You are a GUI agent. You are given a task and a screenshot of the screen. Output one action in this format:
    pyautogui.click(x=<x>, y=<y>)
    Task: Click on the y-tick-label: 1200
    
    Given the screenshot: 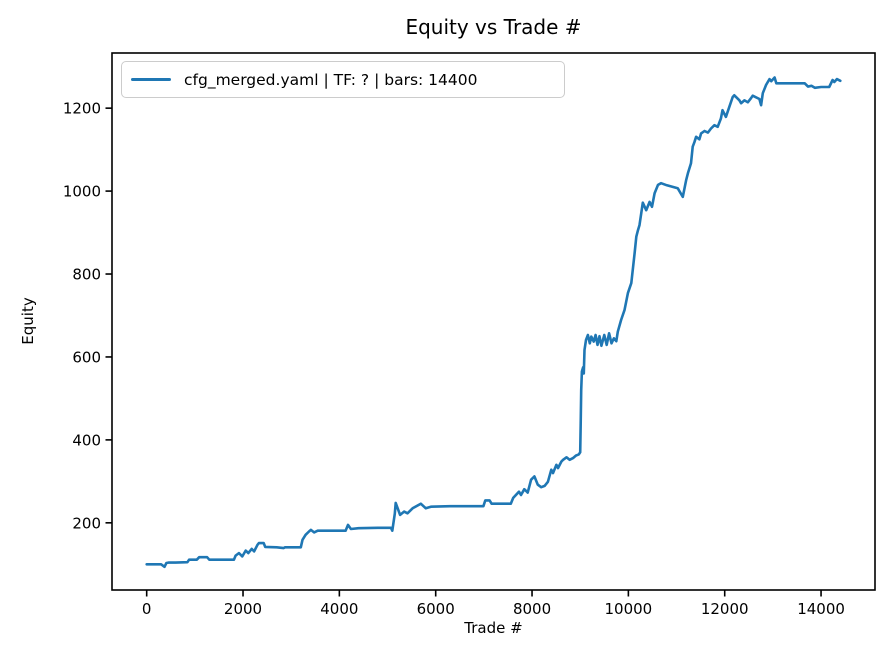 What is the action you would take?
    pyautogui.click(x=82, y=109)
    